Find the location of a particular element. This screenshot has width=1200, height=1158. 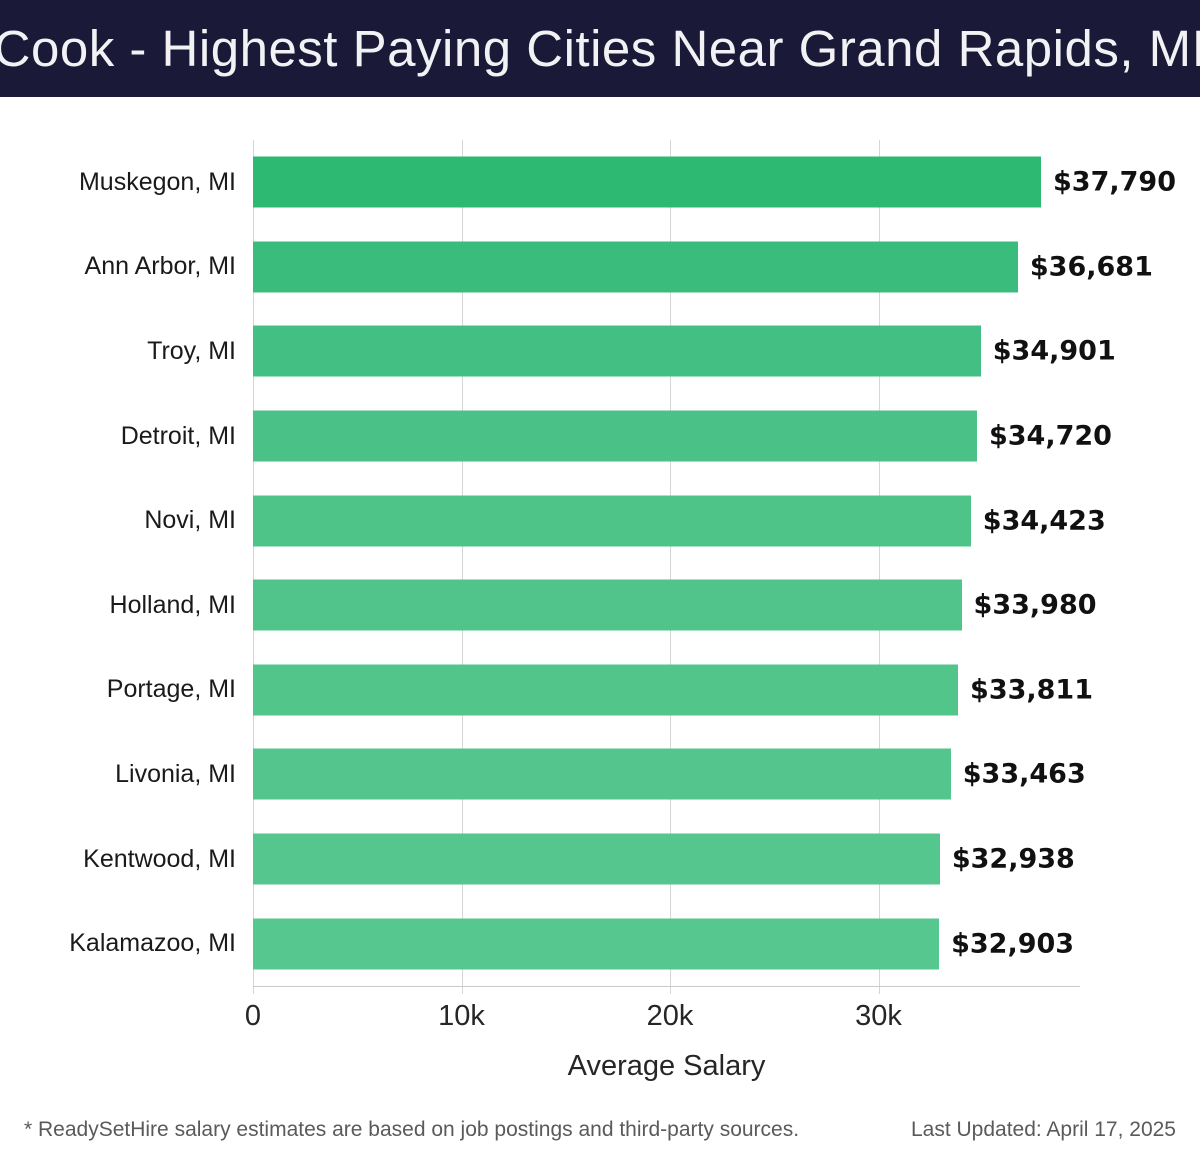

bar-row: Portage, MI $33,811 is located at coordinates (600, 690).